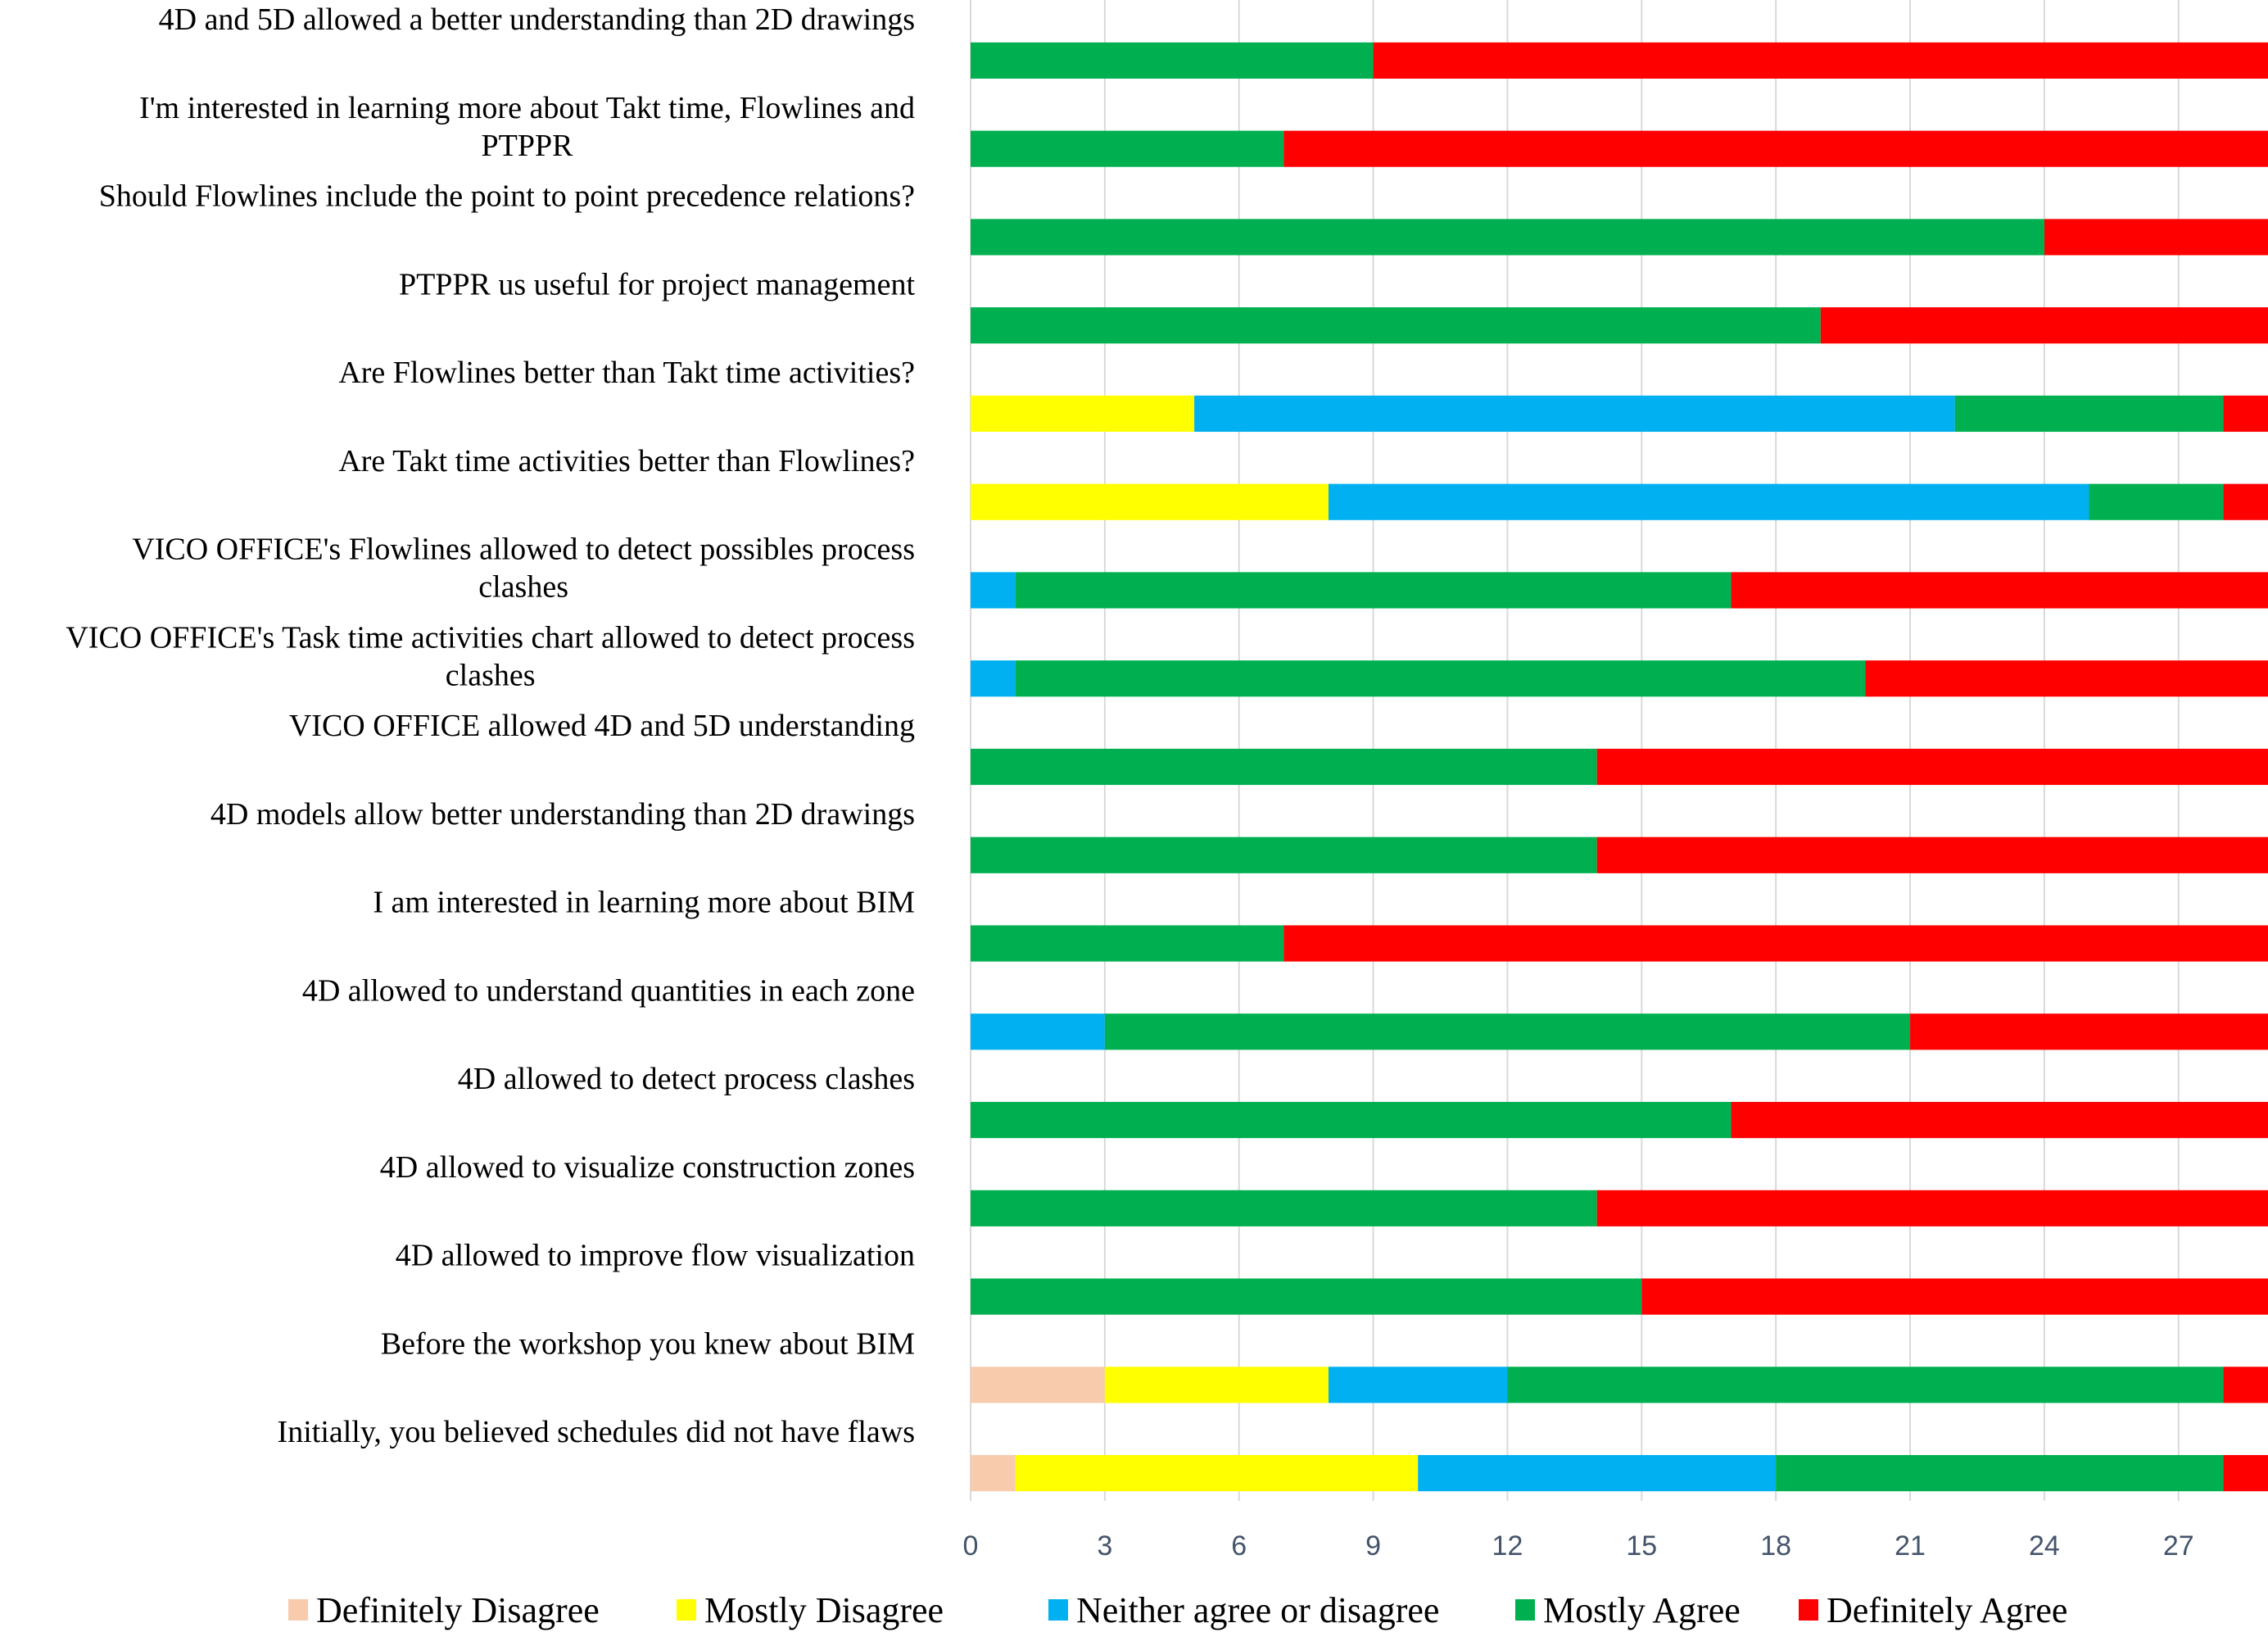 Image resolution: width=2268 pixels, height=1632 pixels. I want to click on x-tick-label: 0, so click(971, 1546).